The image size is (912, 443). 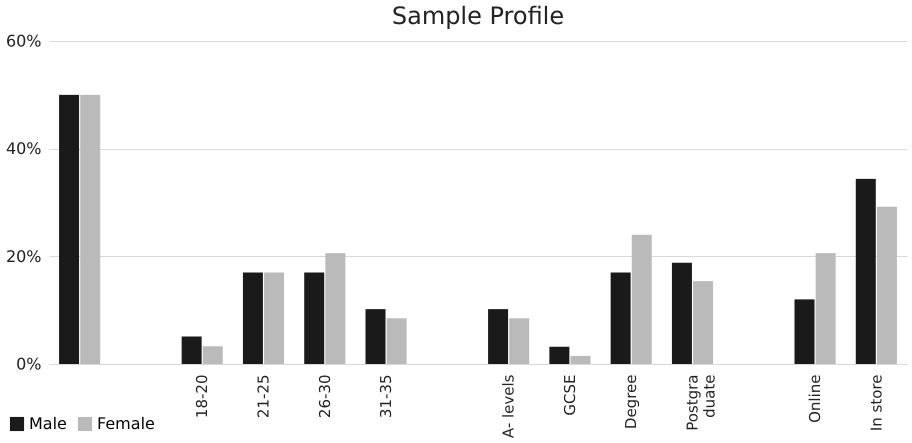 I want to click on x-tick-label: 18-20, so click(x=202, y=396).